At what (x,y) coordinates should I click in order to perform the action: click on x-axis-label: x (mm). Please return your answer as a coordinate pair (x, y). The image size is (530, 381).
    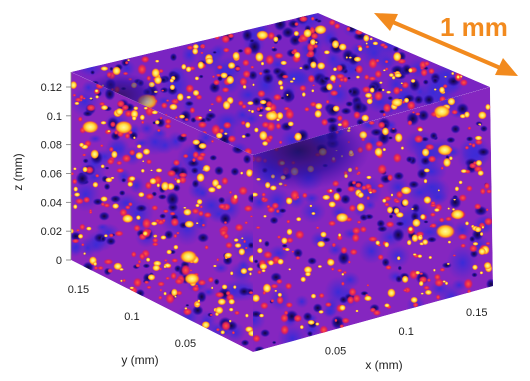
    Looking at the image, I should click on (383, 365).